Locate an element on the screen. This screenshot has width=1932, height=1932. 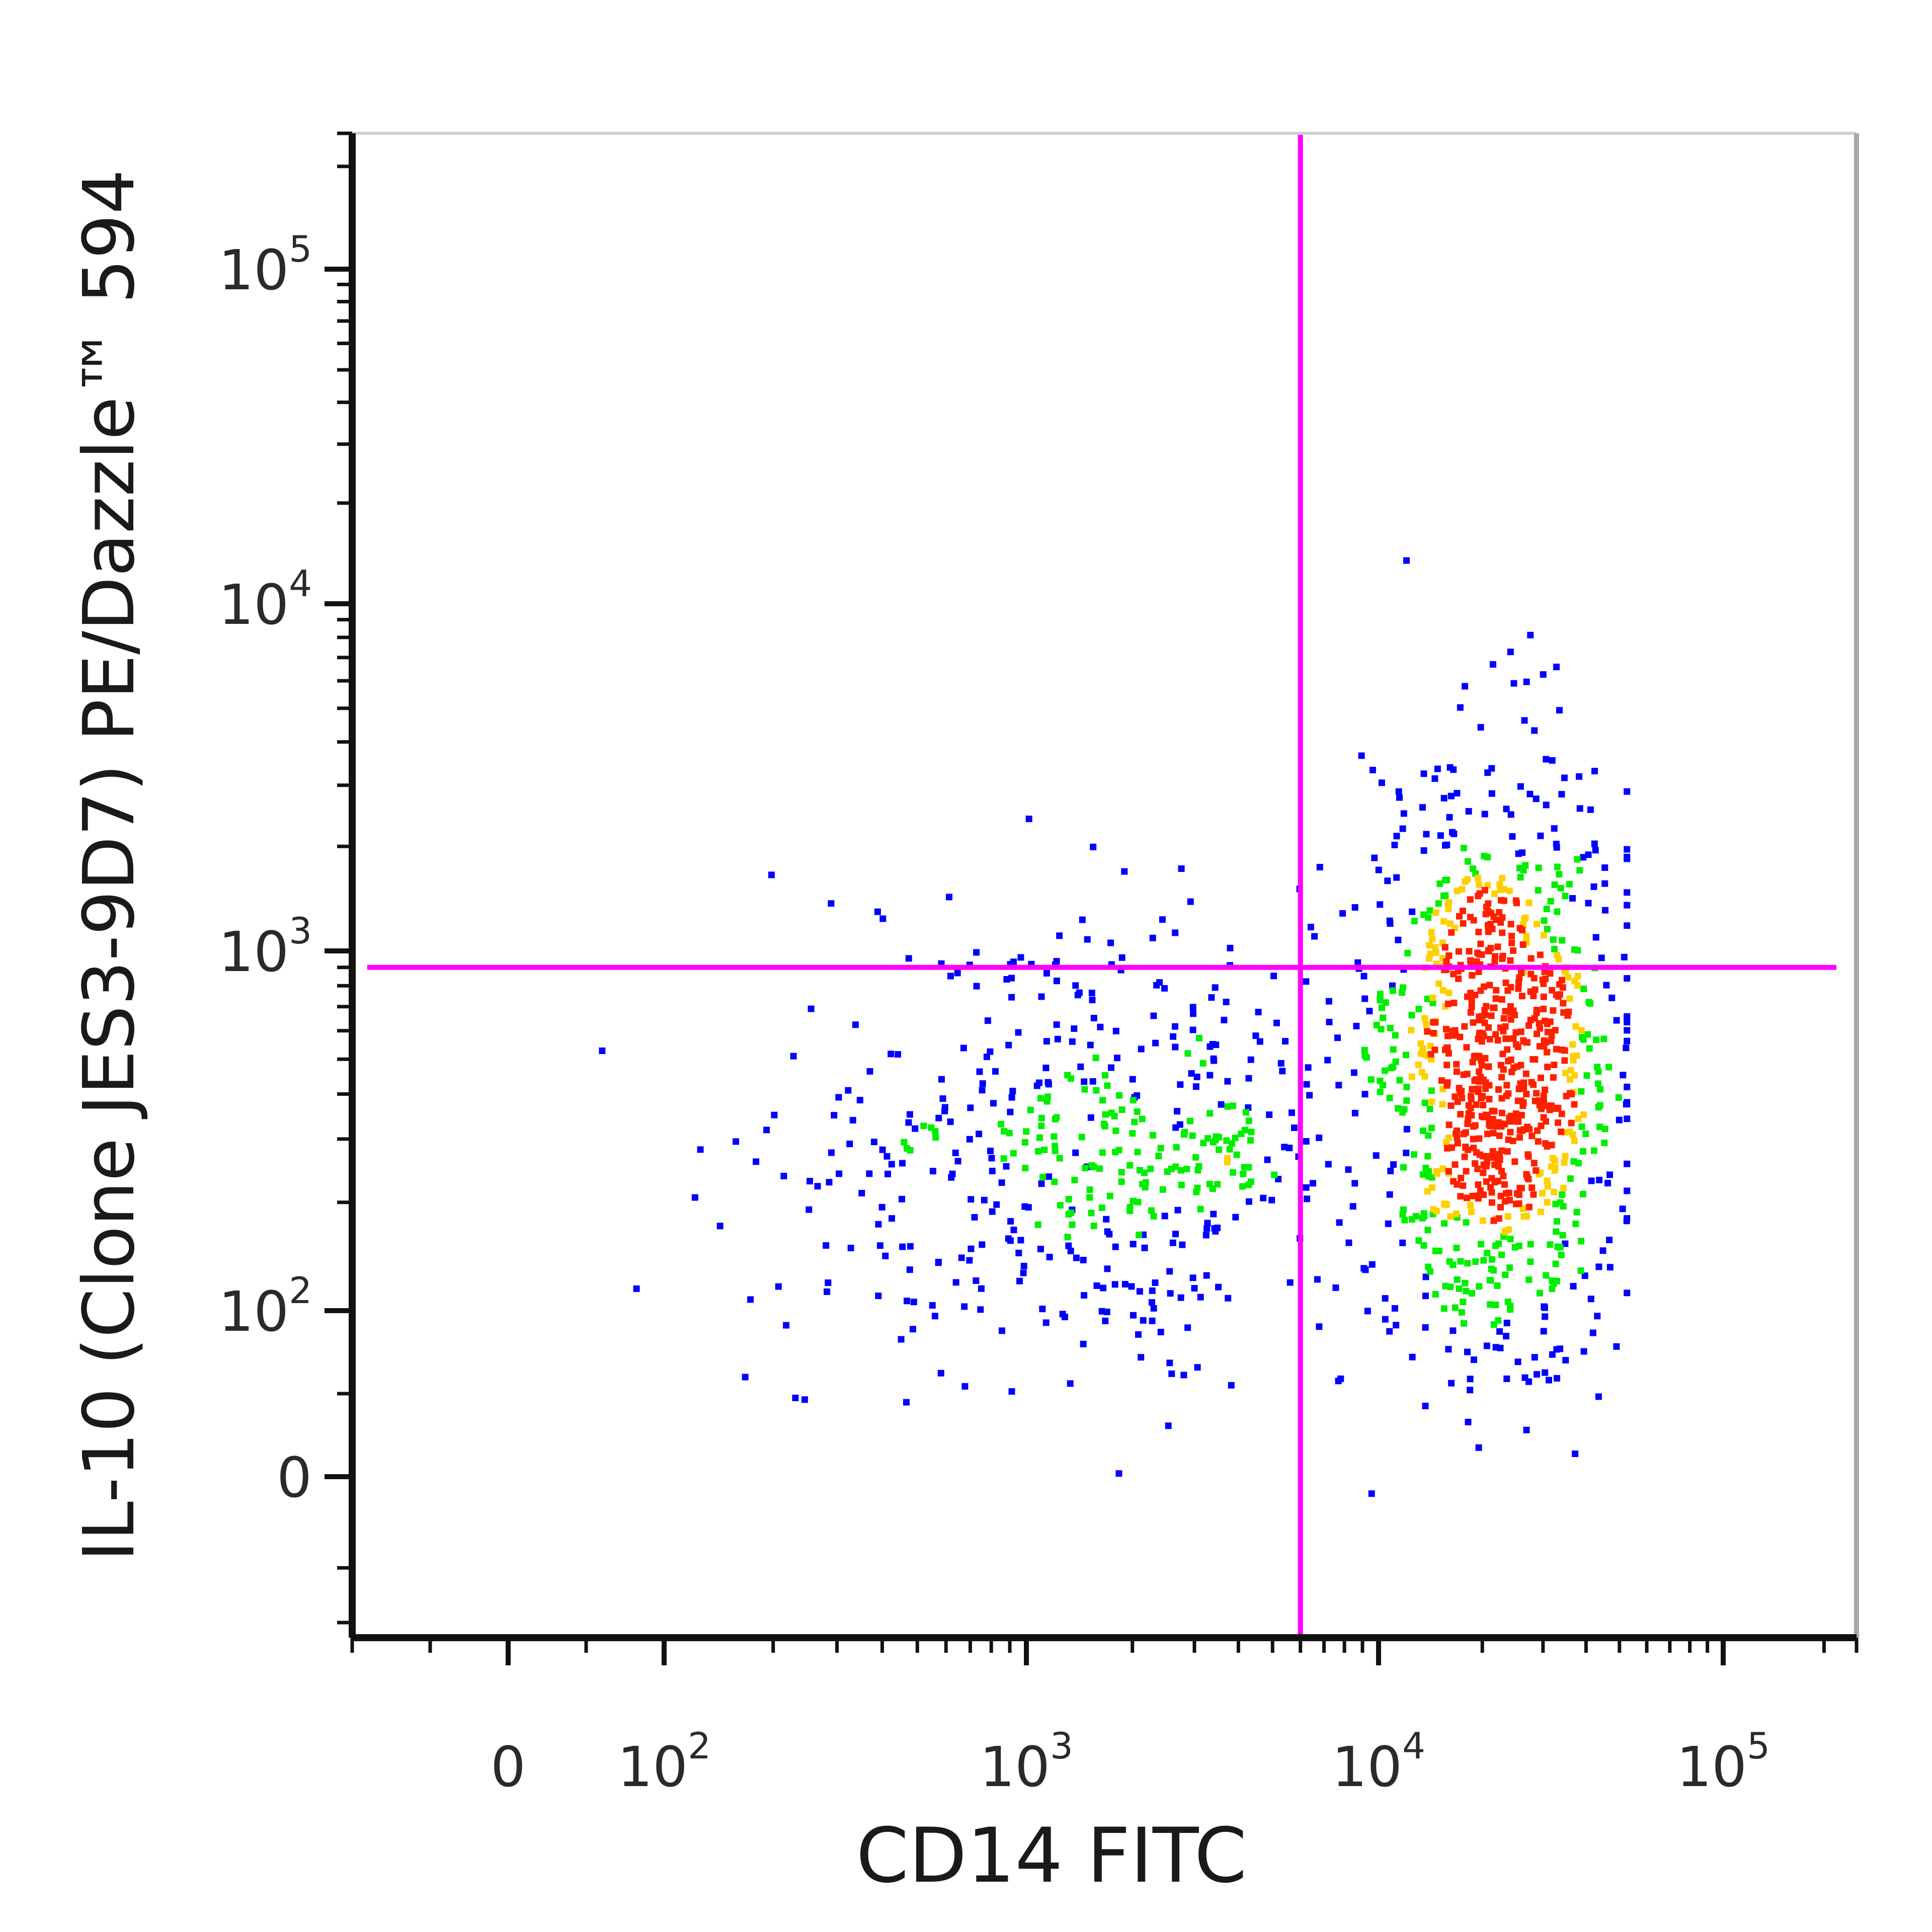
x-axis: 0 102 103 104 105 is located at coordinates (1104, 1719).